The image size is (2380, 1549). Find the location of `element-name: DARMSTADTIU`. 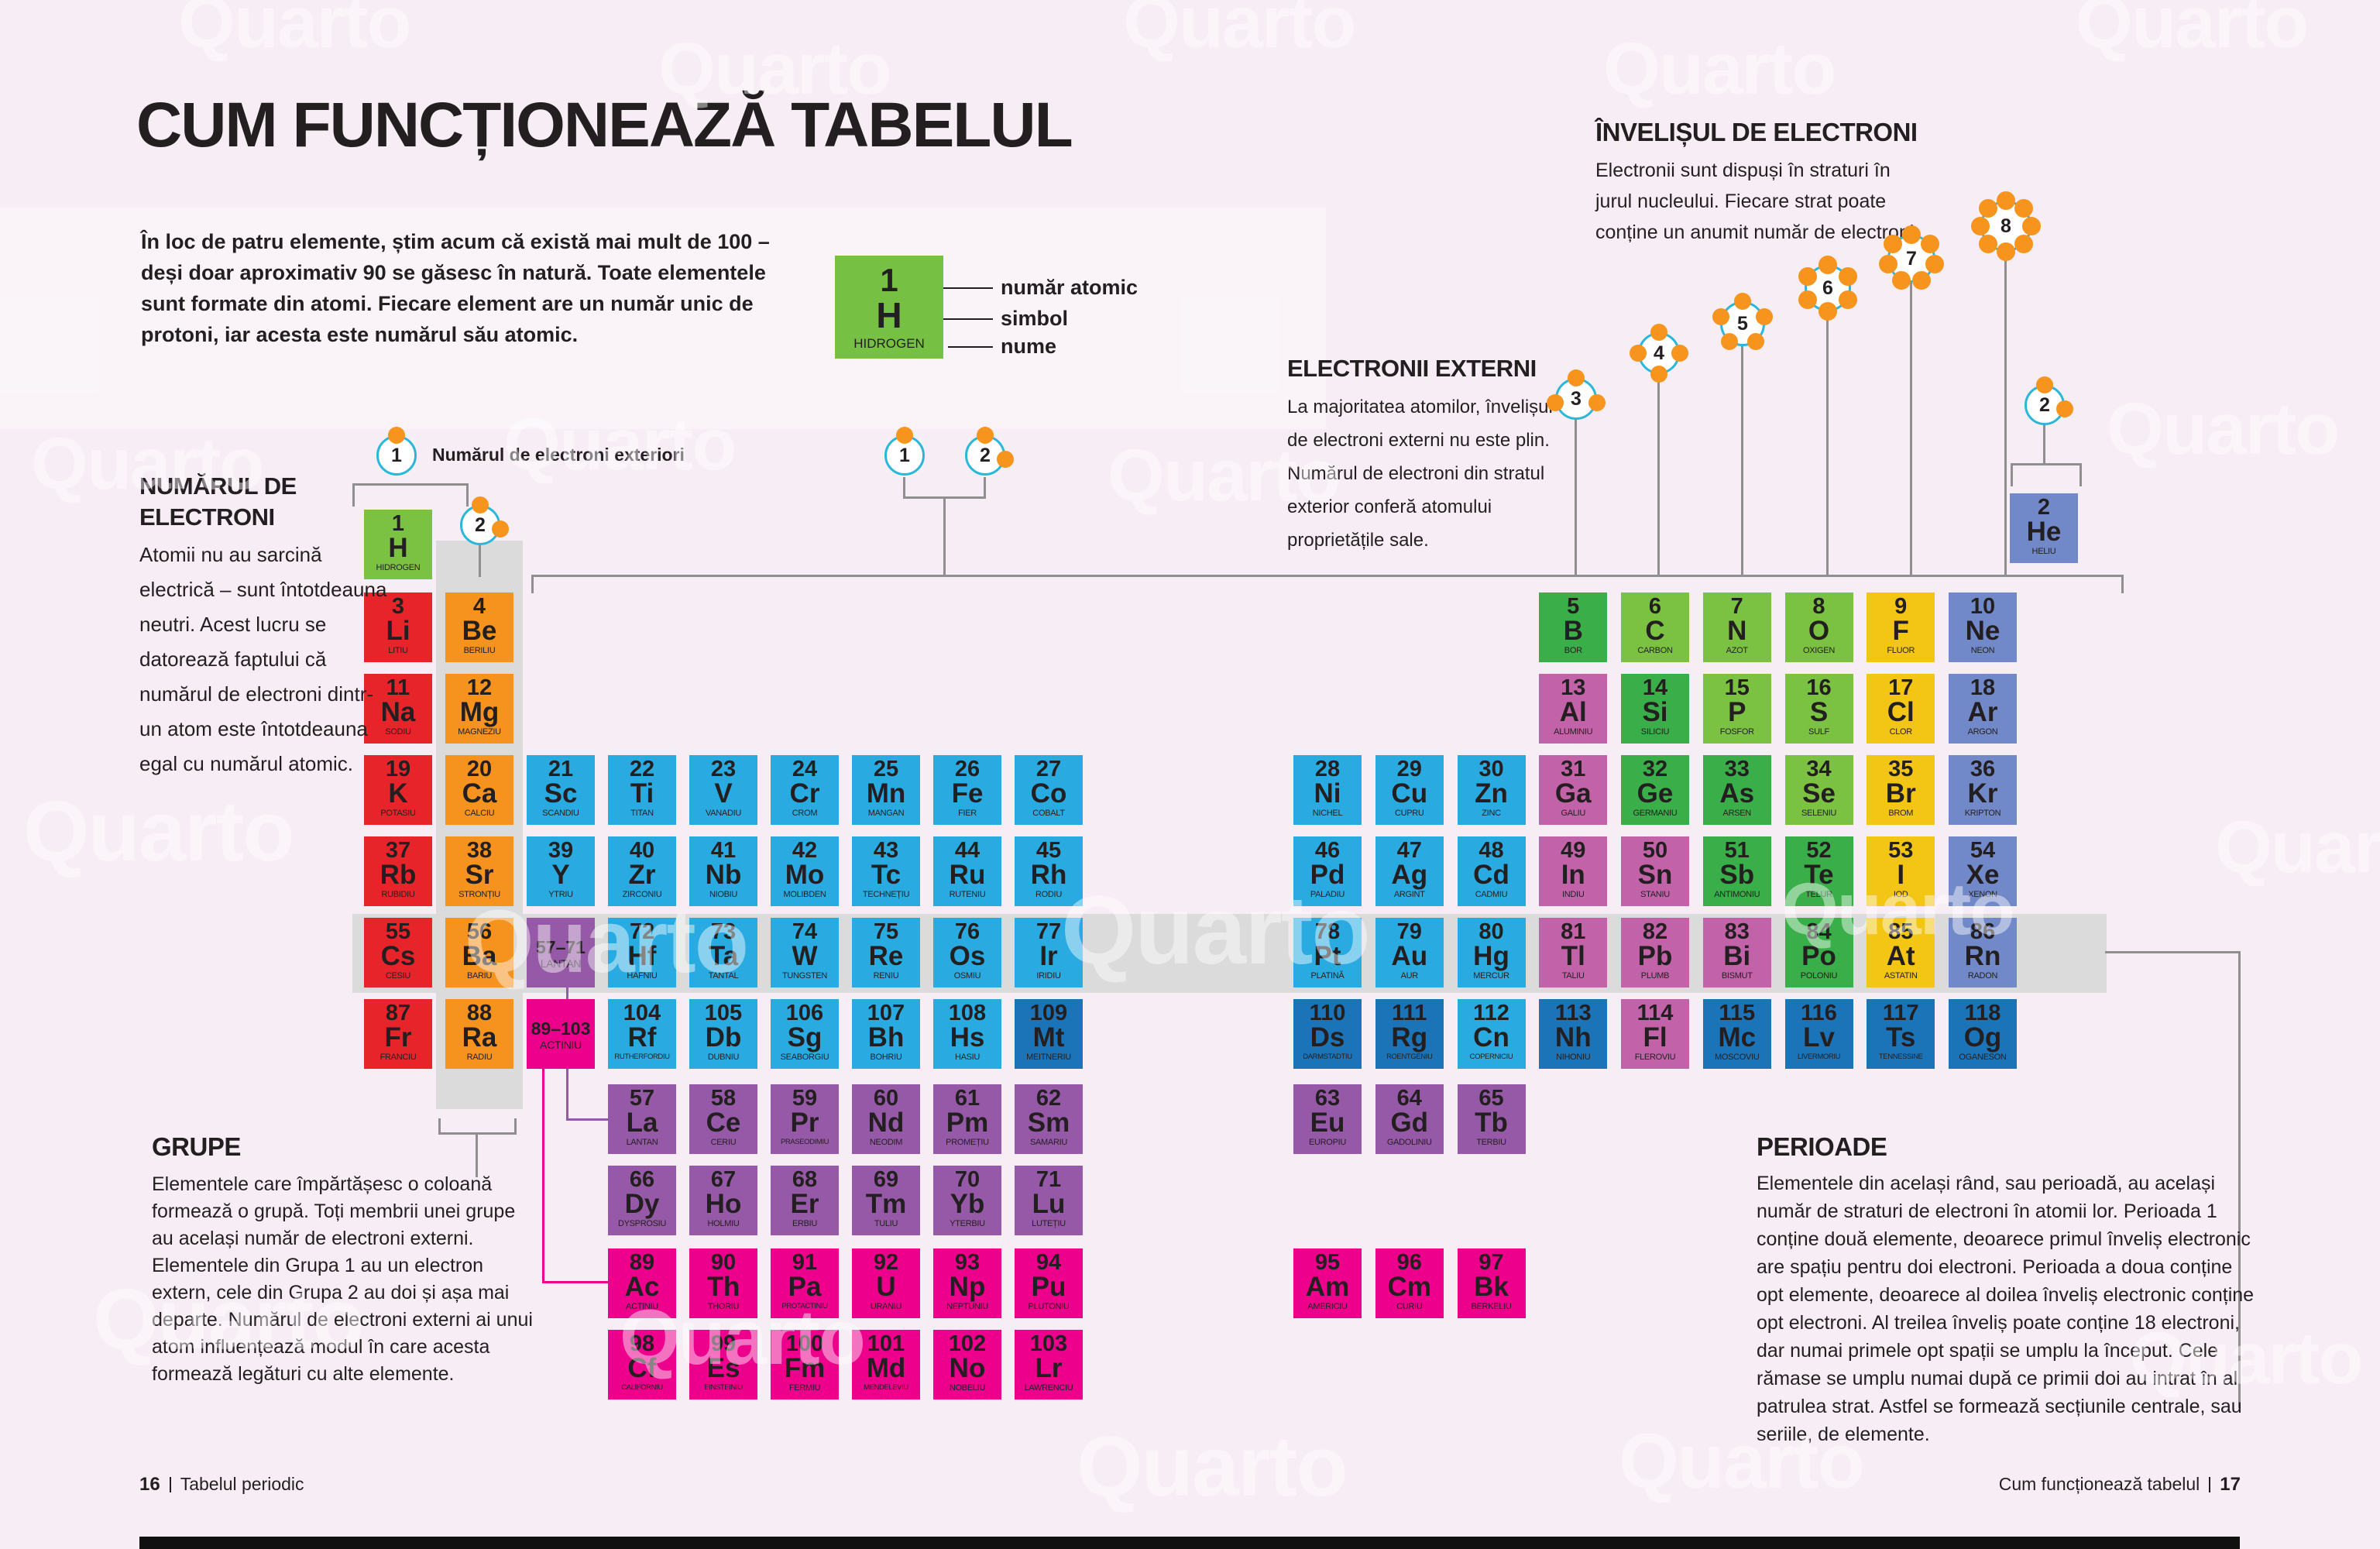

element-name: DARMSTADTIU is located at coordinates (1327, 1057).